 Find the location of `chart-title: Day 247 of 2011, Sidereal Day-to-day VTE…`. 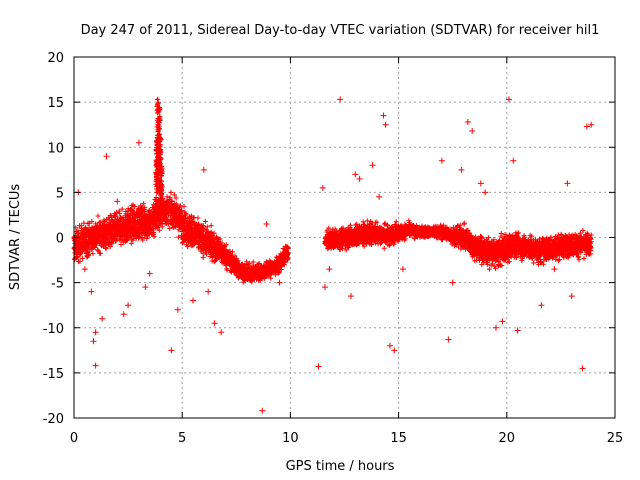

chart-title: Day 247 of 2011, Sidereal Day-to-day VTE… is located at coordinates (340, 30).